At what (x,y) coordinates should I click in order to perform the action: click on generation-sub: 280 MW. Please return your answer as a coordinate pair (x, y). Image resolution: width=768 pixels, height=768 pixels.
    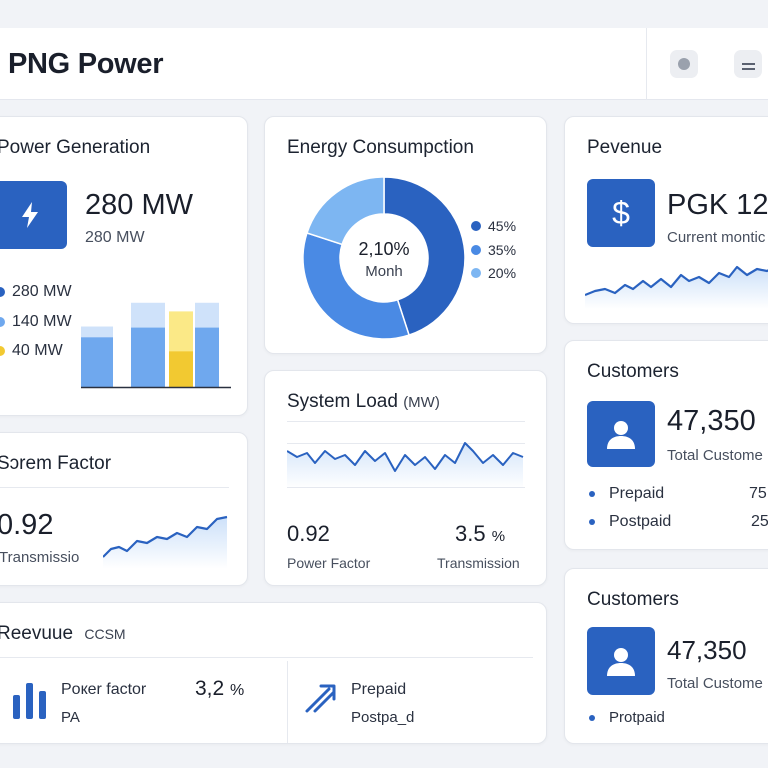
    Looking at the image, I should click on (115, 237).